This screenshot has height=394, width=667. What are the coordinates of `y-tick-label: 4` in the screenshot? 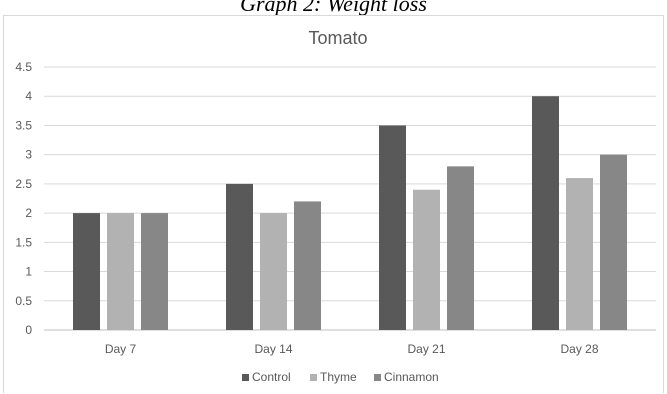 It's located at (28, 96).